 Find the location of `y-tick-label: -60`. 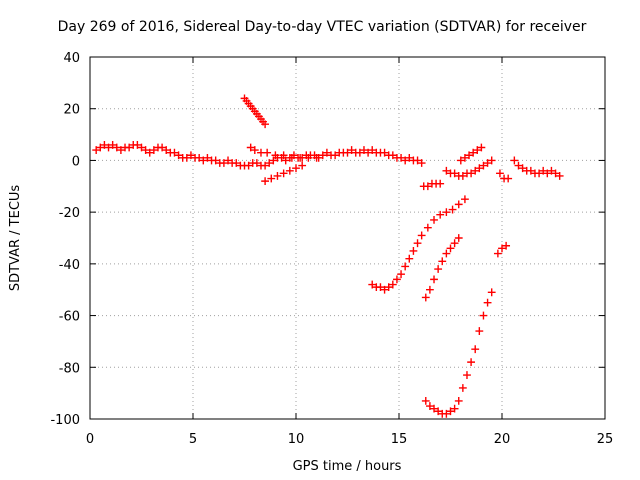

y-tick-label: -60 is located at coordinates (69, 317).